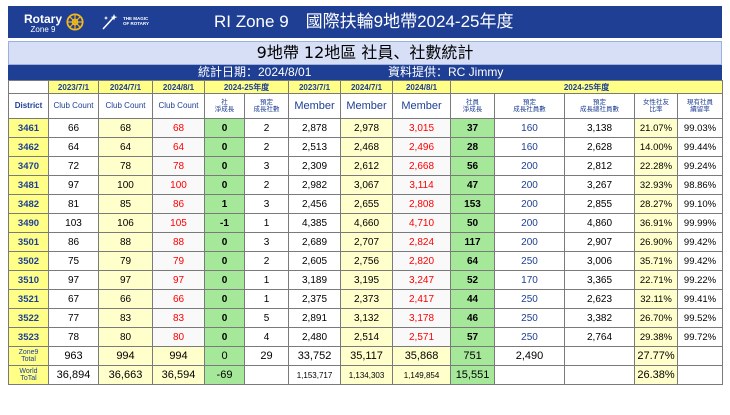 Image resolution: width=730 pixels, height=415 pixels. I want to click on club-count-cell: 67, so click(73, 299).